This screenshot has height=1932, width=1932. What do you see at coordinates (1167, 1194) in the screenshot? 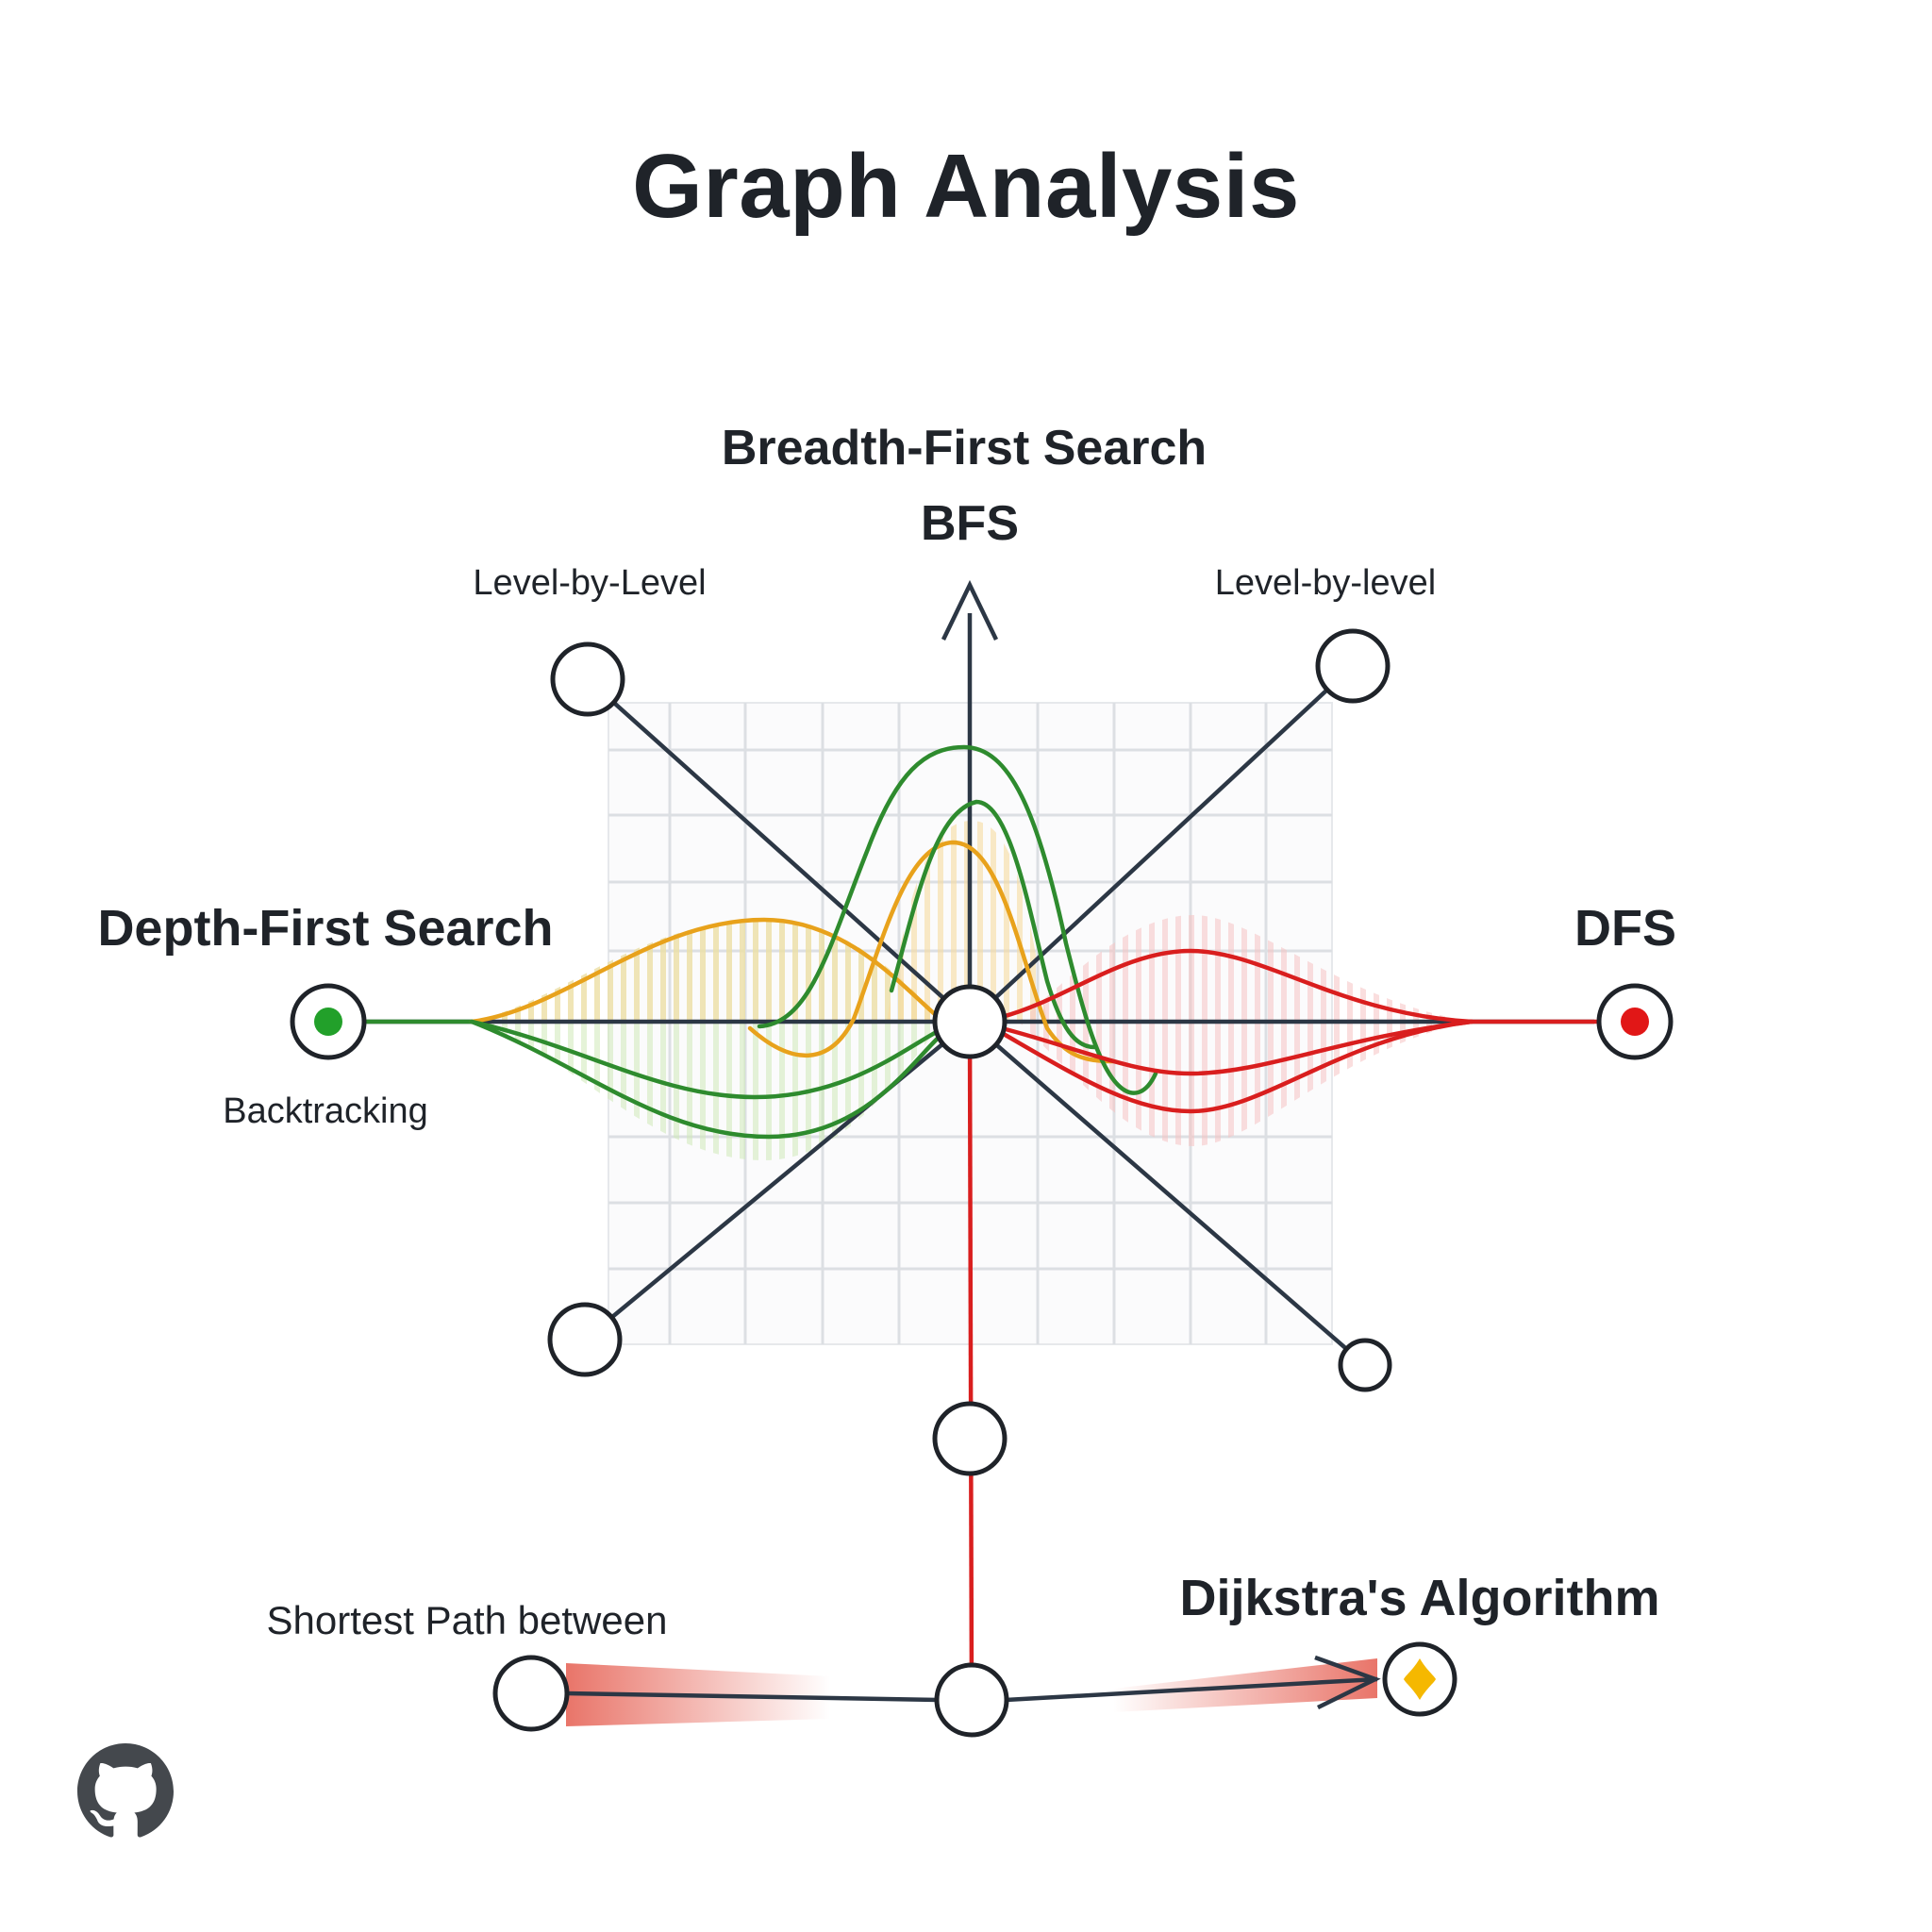
I see `edge-center-bottom-right` at bounding box center [1167, 1194].